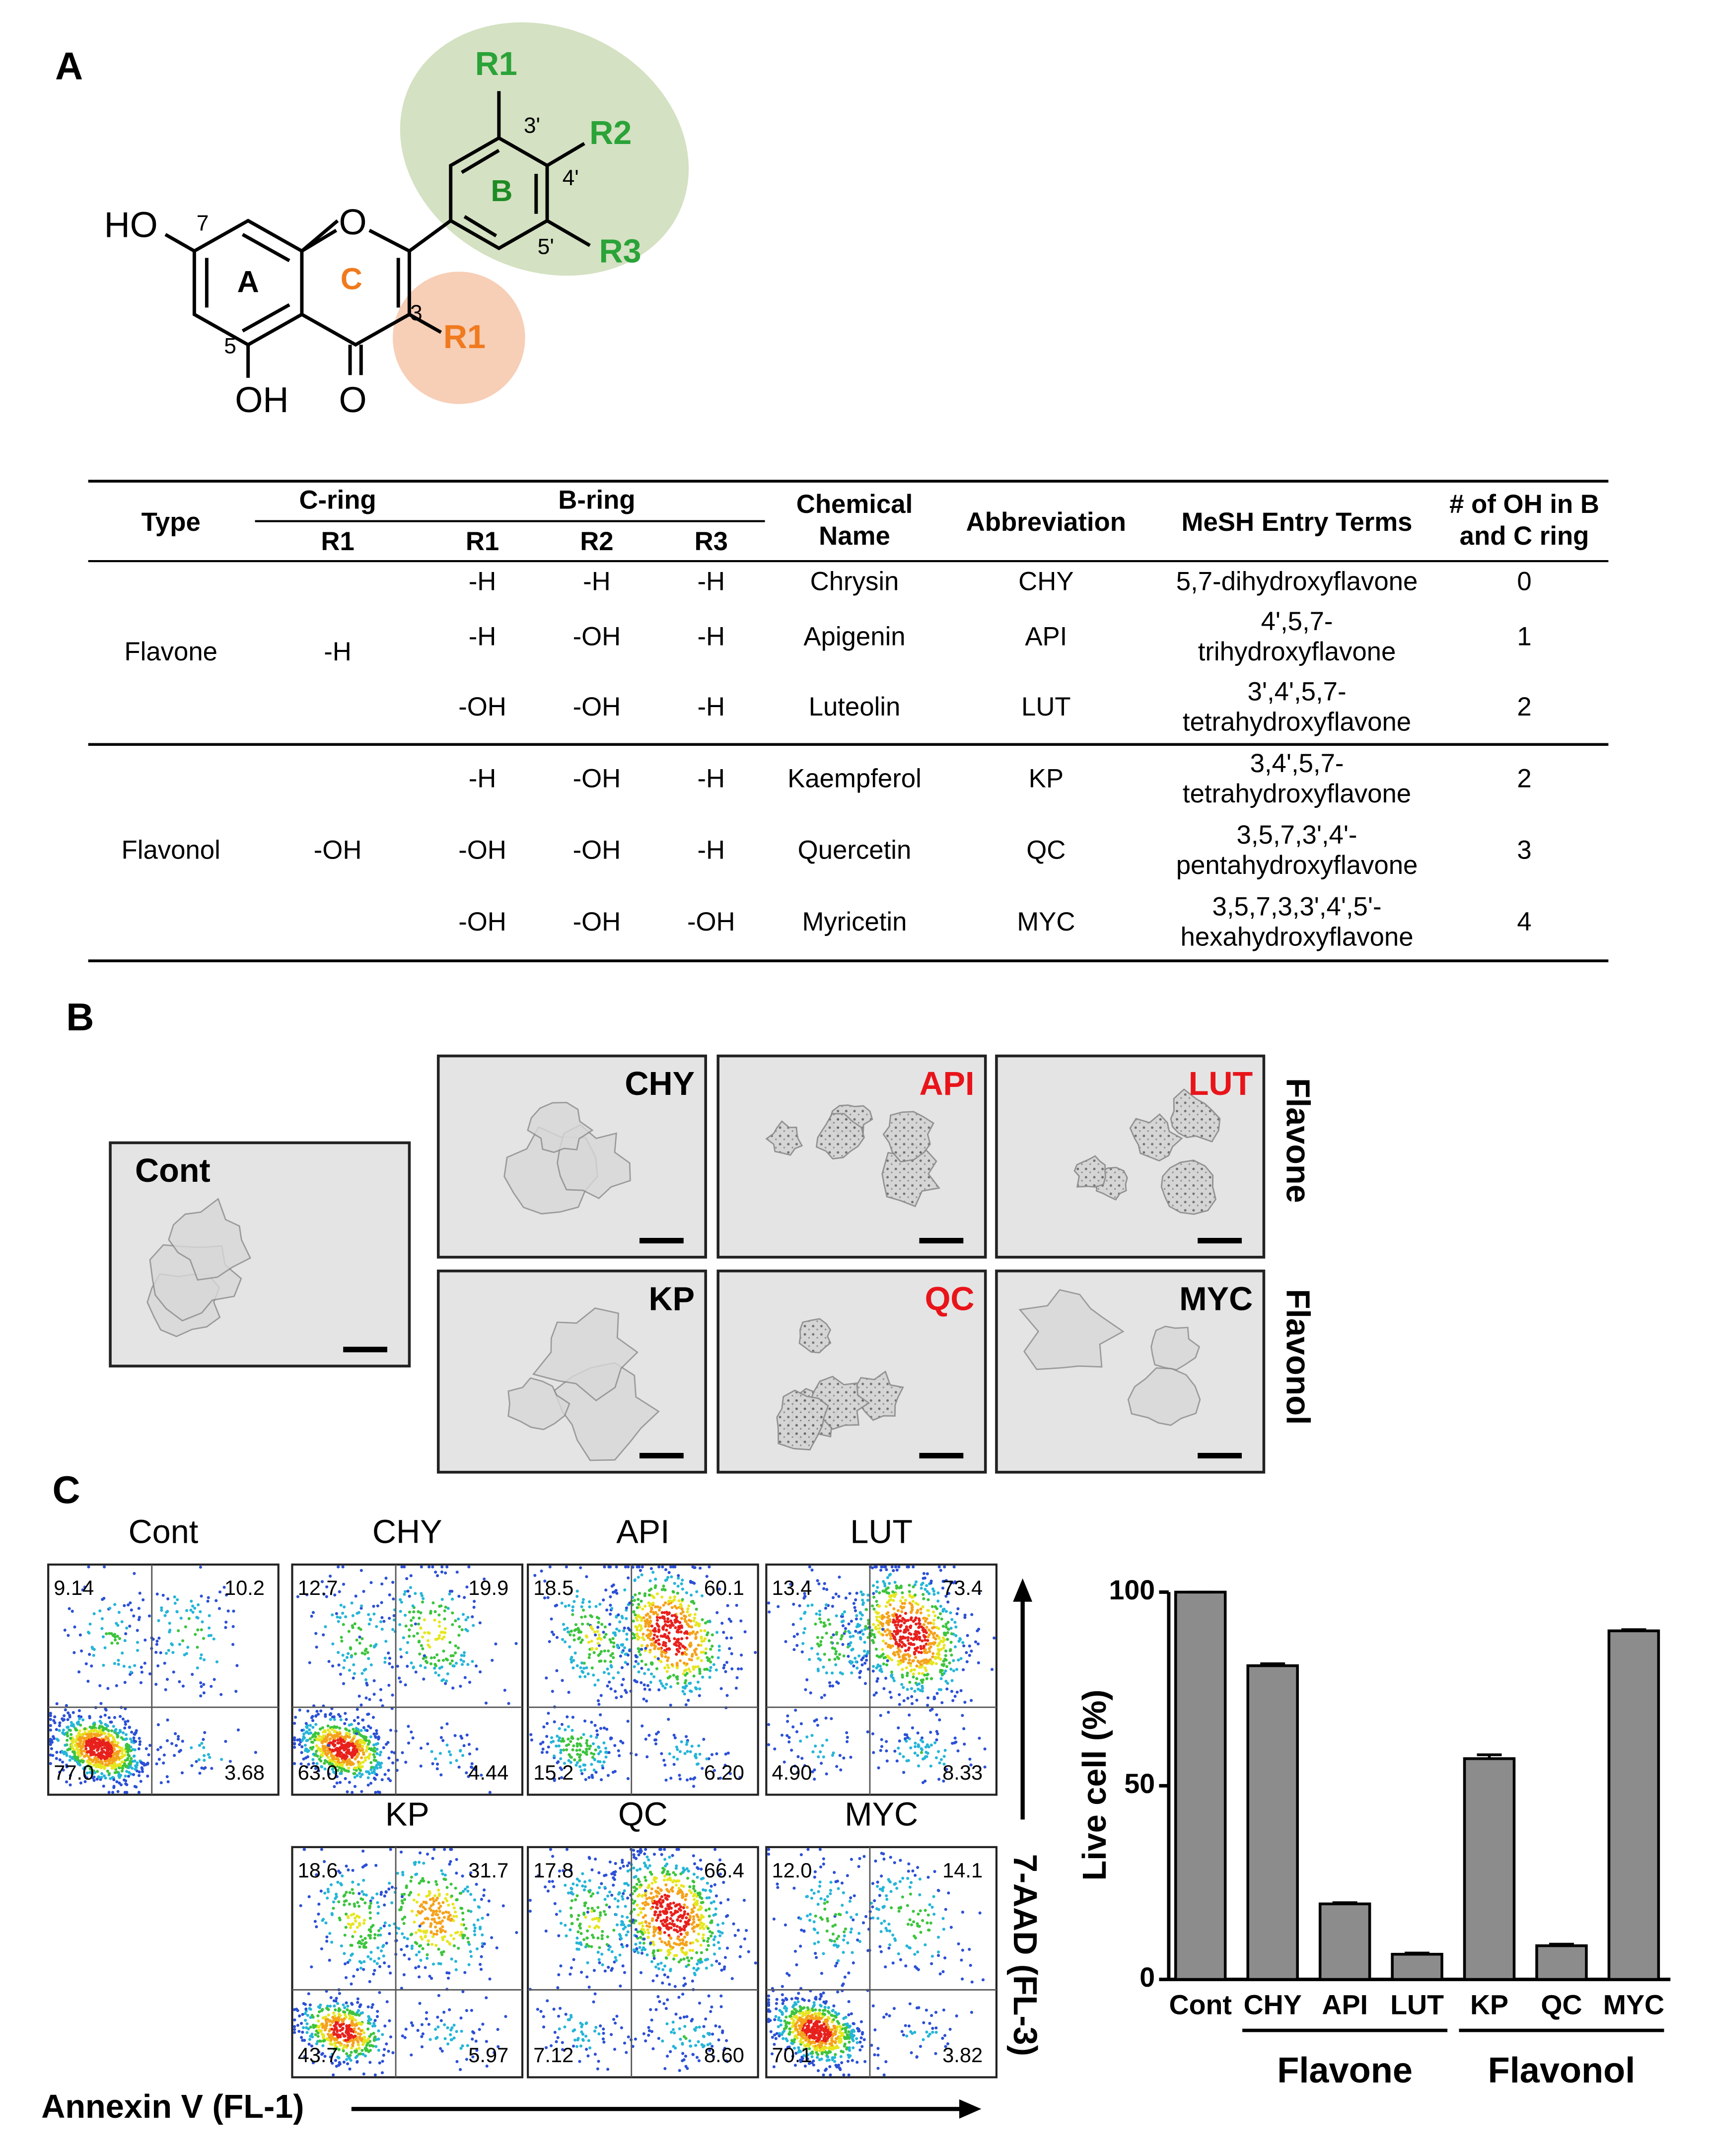  I want to click on y-axis-label: 7-AAD (FL-3), so click(1024, 1955).